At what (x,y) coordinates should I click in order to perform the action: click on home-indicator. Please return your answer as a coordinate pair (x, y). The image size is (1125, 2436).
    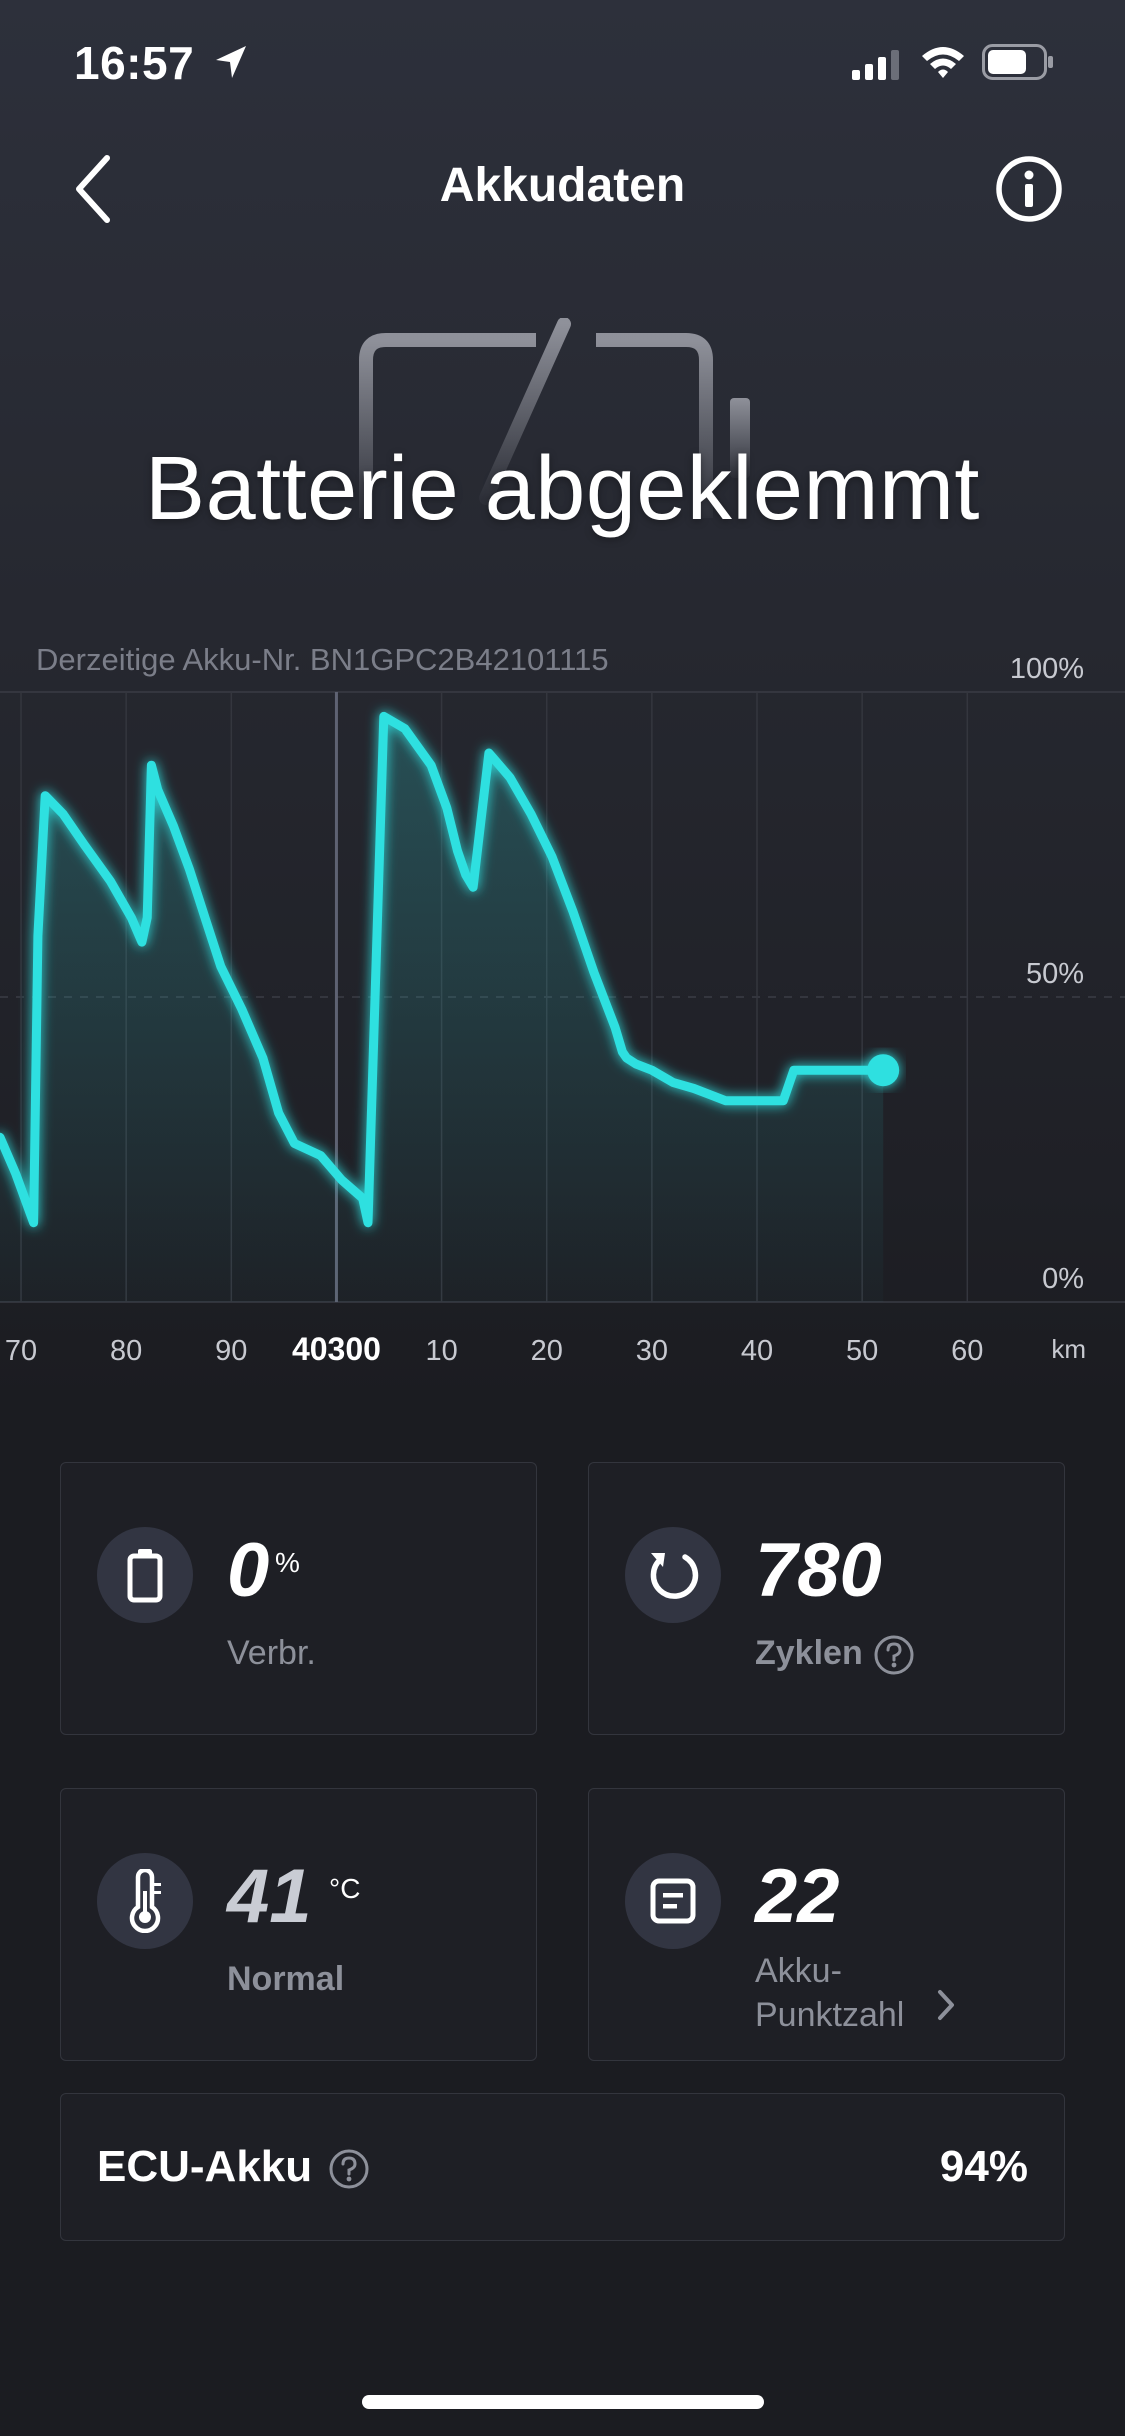
    Looking at the image, I should click on (563, 2402).